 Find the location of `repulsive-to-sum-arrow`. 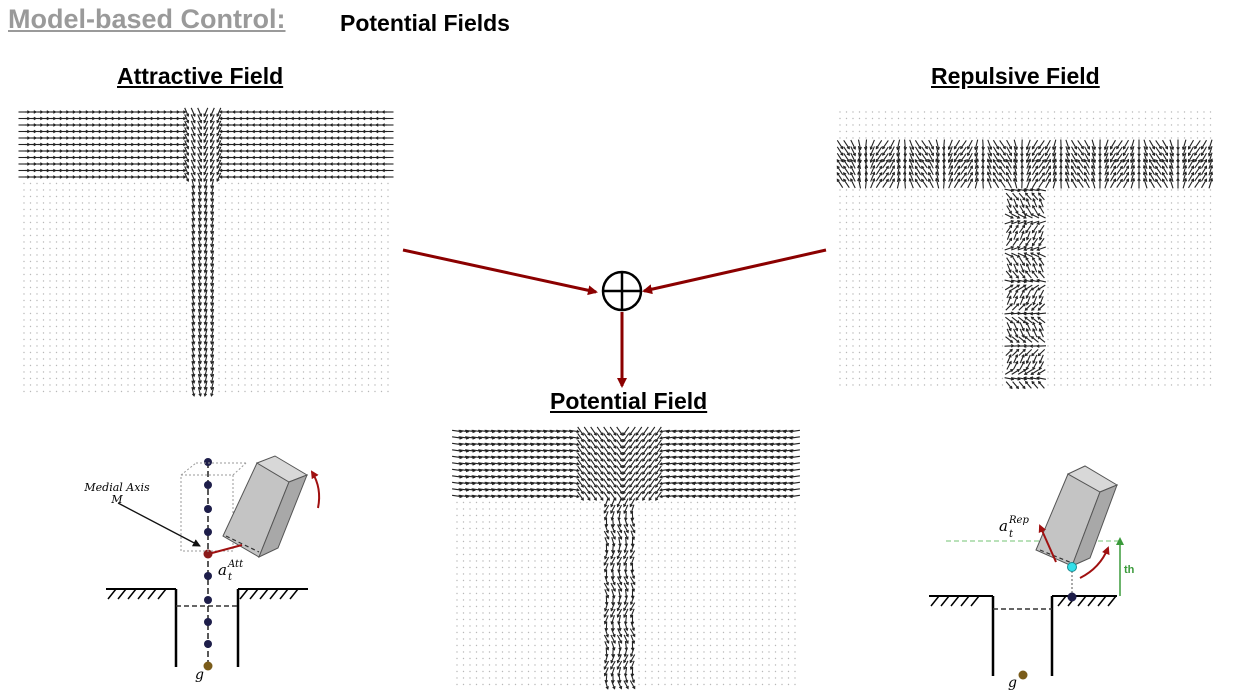

repulsive-to-sum-arrow is located at coordinates (734, 271).